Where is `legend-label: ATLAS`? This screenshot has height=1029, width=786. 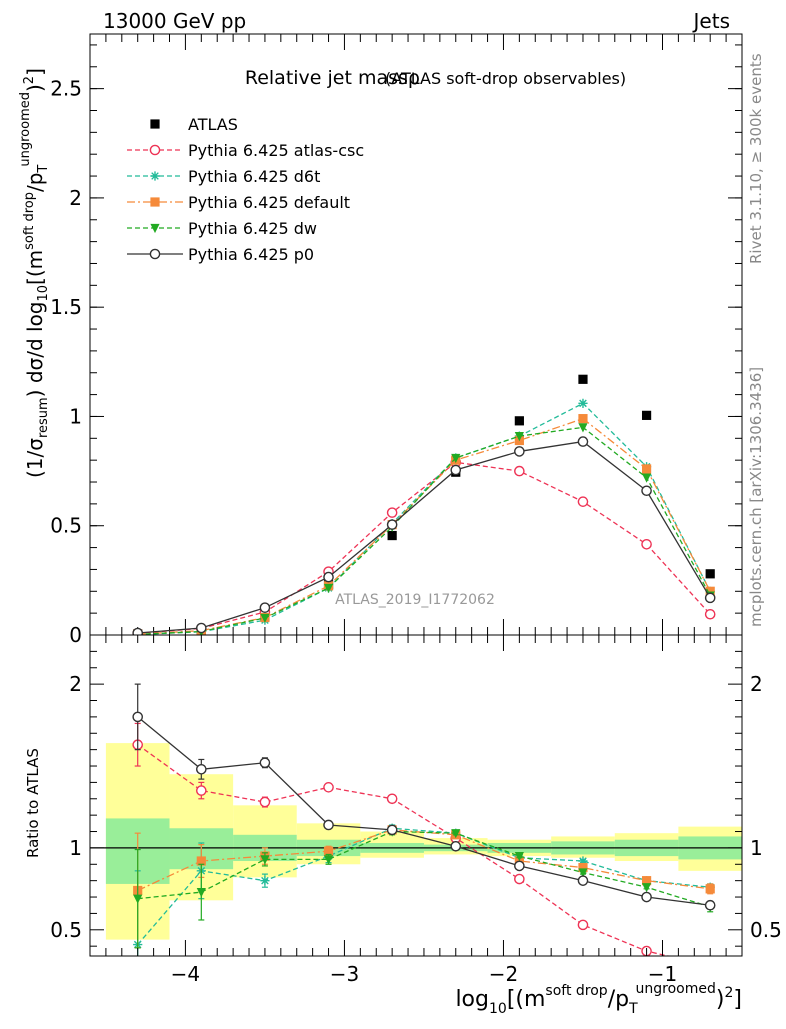 legend-label: ATLAS is located at coordinates (213, 124).